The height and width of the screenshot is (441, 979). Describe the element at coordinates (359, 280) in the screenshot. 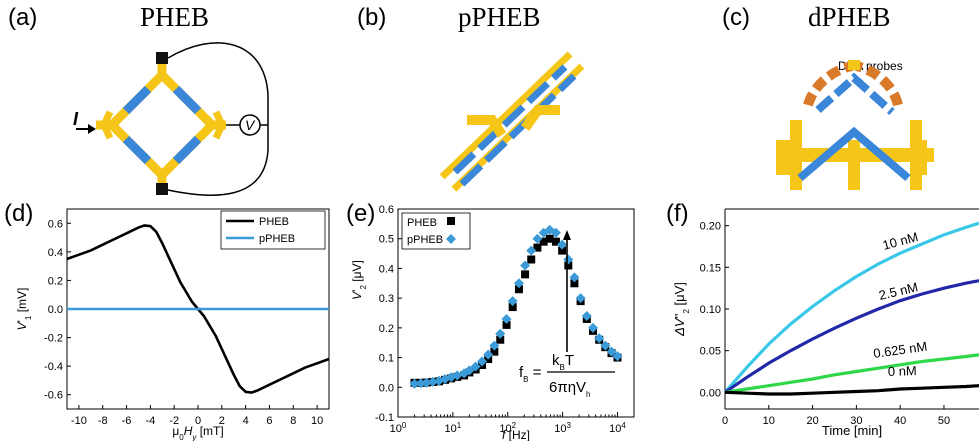

I see `chart-e-ylabel: V'2 [μV]` at that location.